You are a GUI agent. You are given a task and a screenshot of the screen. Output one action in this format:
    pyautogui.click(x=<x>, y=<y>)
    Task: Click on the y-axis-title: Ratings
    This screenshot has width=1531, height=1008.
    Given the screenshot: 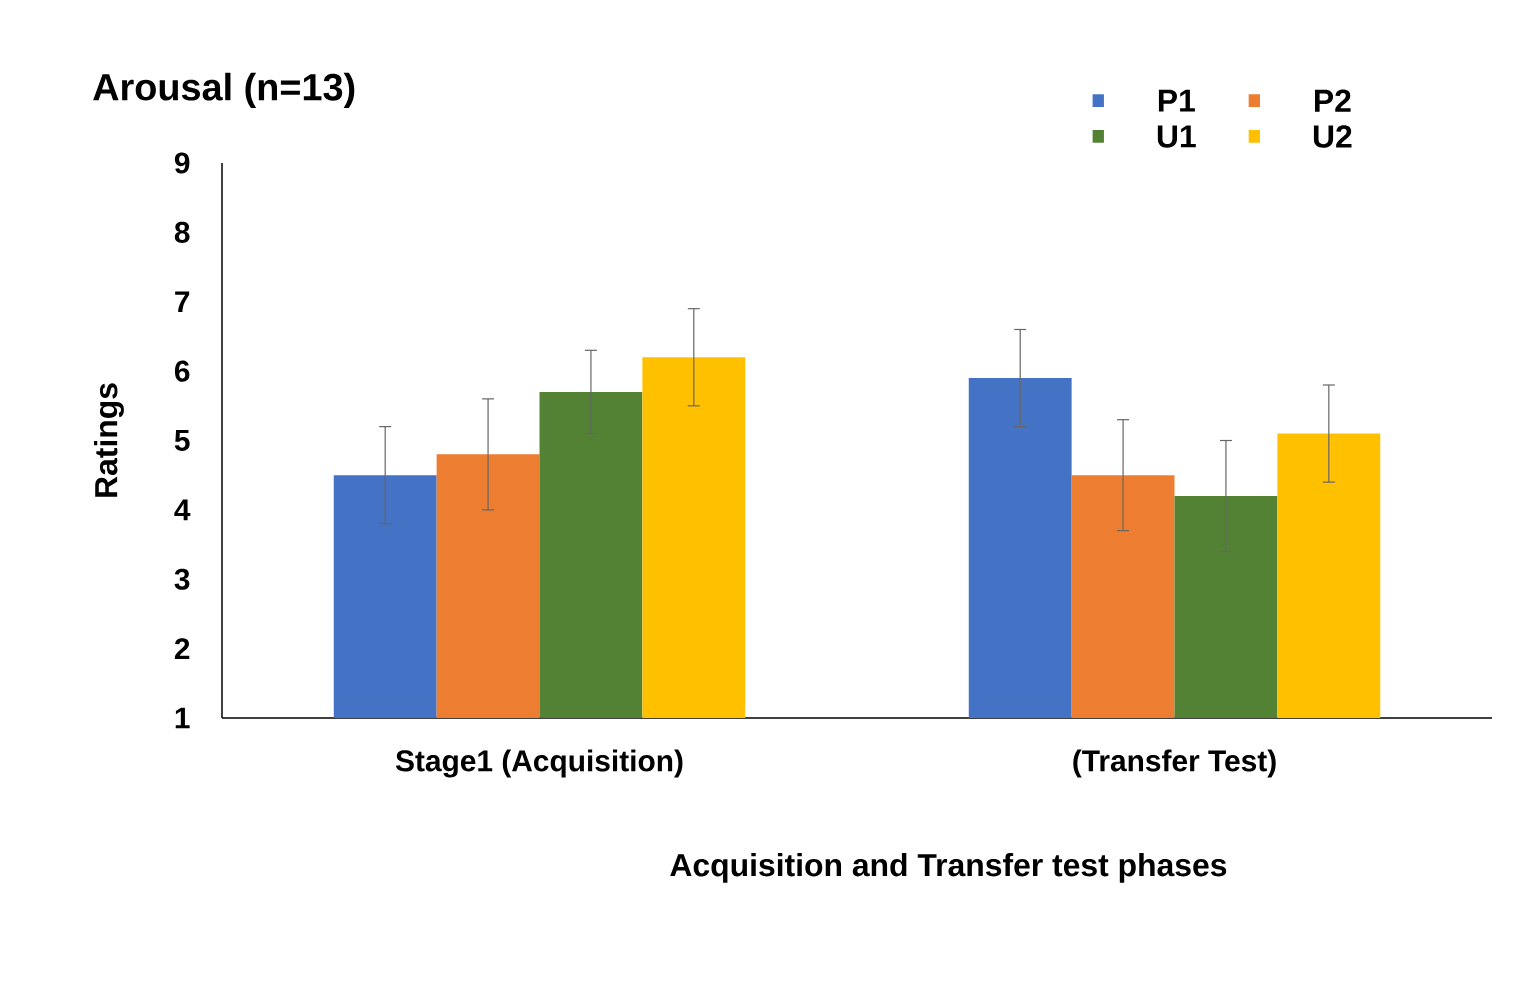 What is the action you would take?
    pyautogui.click(x=109, y=440)
    